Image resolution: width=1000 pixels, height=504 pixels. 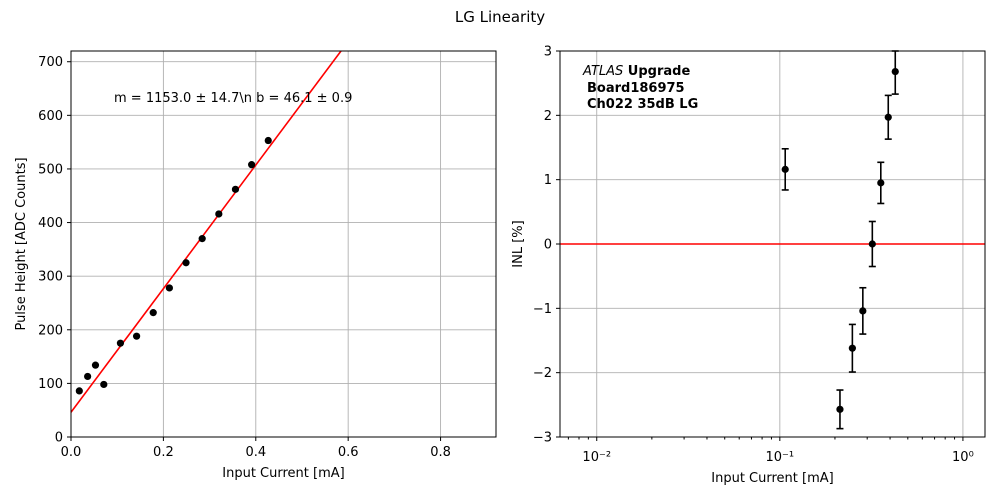 I want to click on figure-title: LG Linearity, so click(x=500, y=17).